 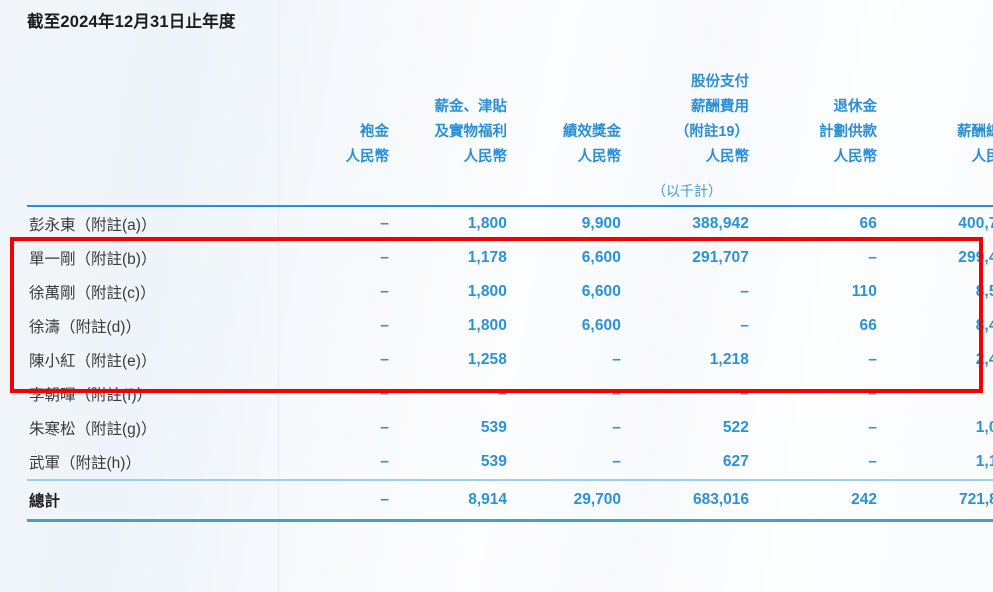 What do you see at coordinates (735, 427) in the screenshot?
I see `cell-share-payment-row-6: 522` at bounding box center [735, 427].